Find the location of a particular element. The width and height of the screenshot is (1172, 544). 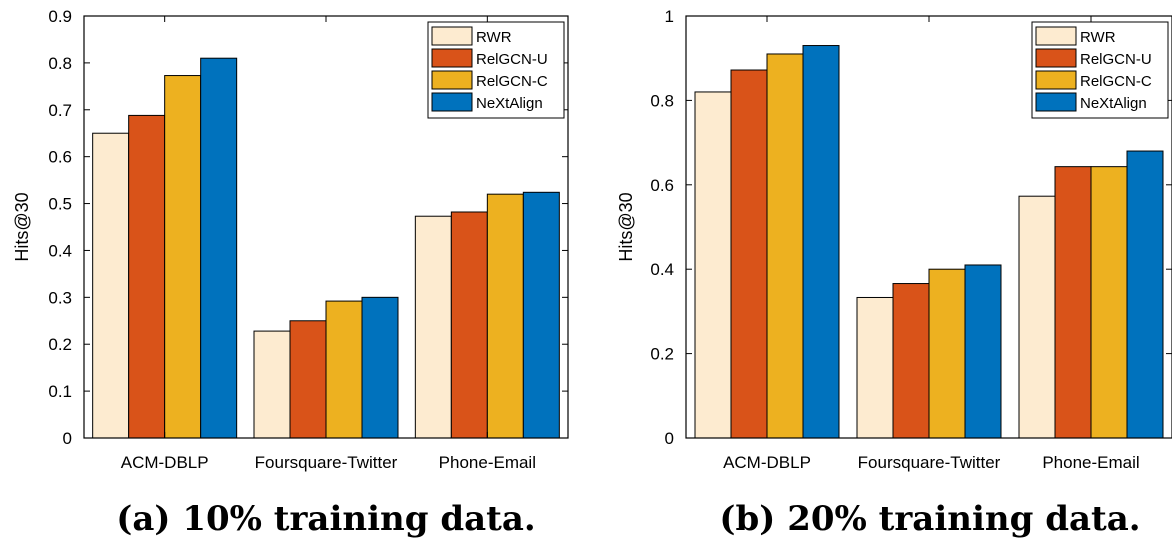

y-tick-label: 0.9 is located at coordinates (60, 16).